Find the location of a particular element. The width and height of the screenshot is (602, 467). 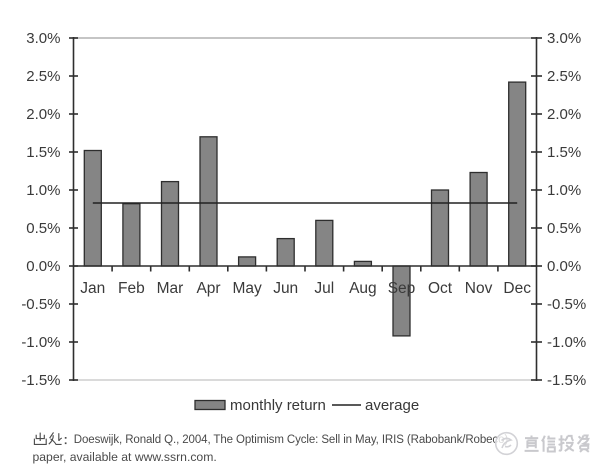

svg-text: Apr is located at coordinates (208, 288).